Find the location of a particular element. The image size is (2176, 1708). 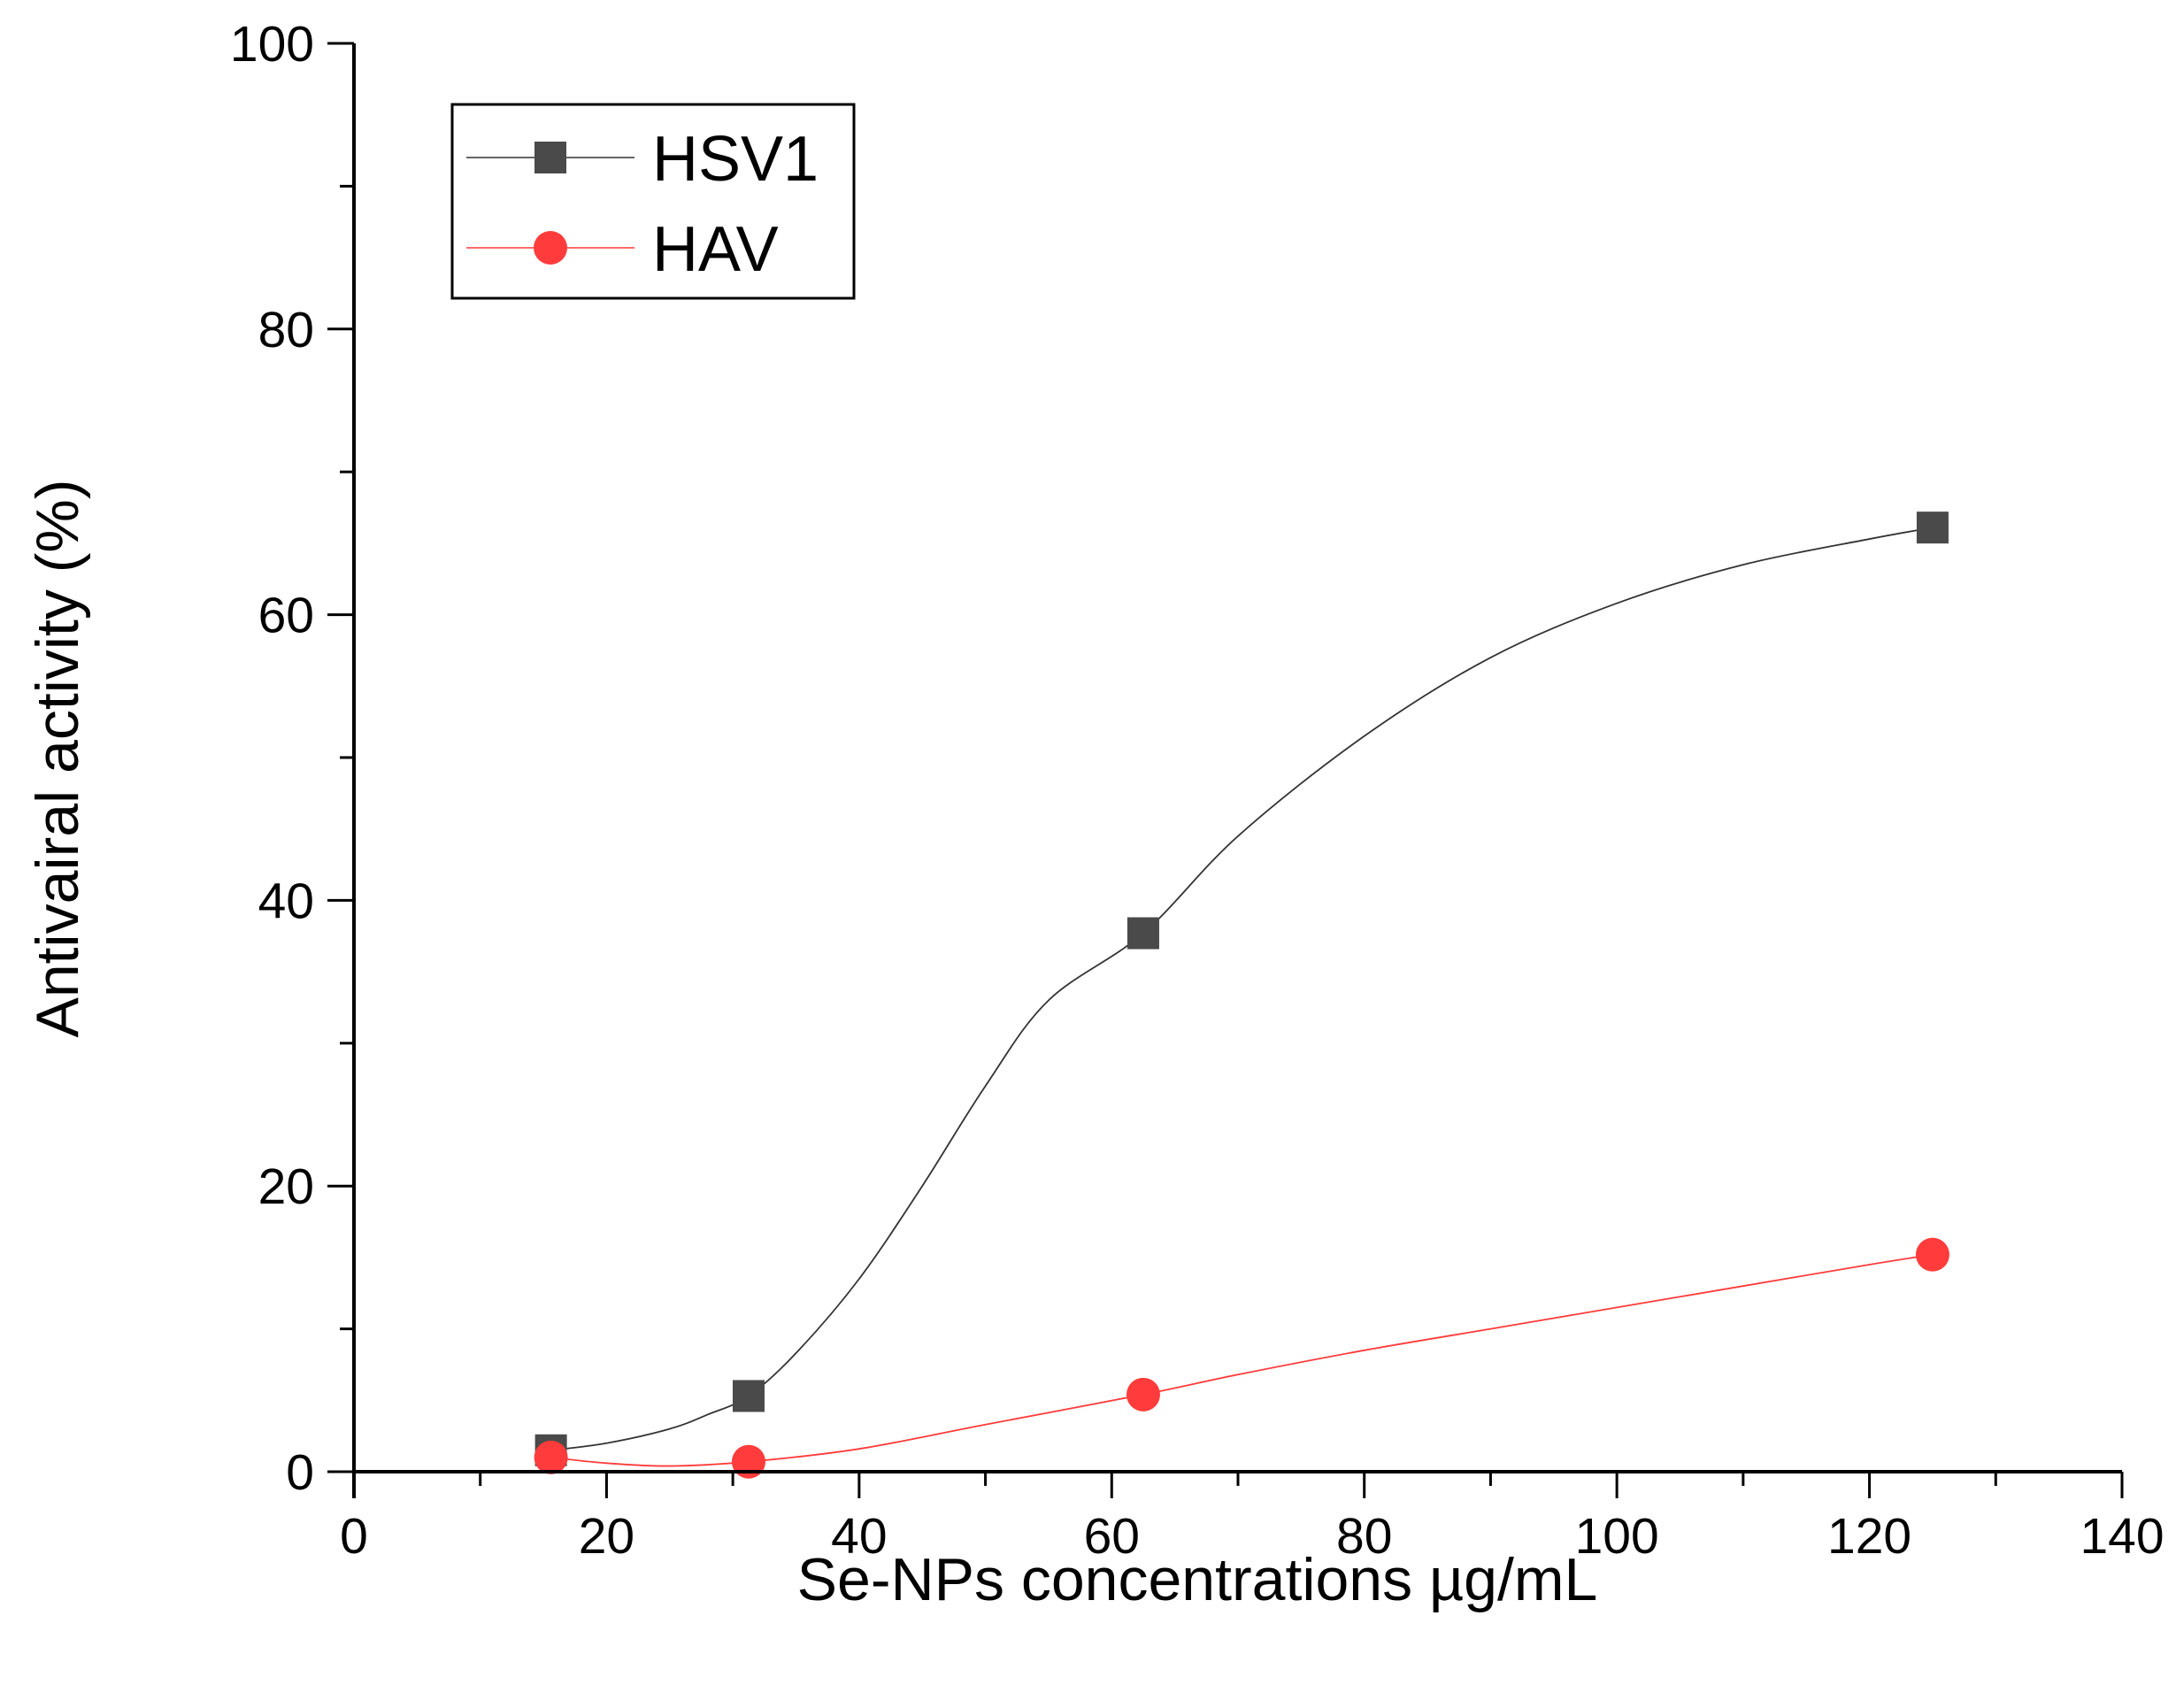

y-tick-label: 80 is located at coordinates (286, 330).